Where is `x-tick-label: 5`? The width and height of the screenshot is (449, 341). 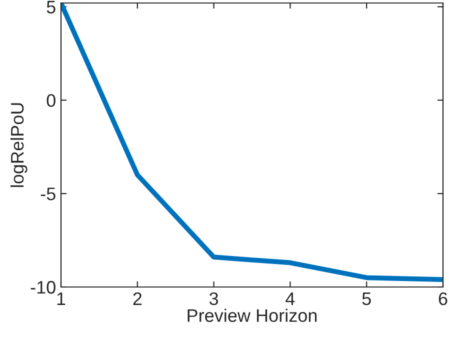
x-tick-label: 5 is located at coordinates (366, 299).